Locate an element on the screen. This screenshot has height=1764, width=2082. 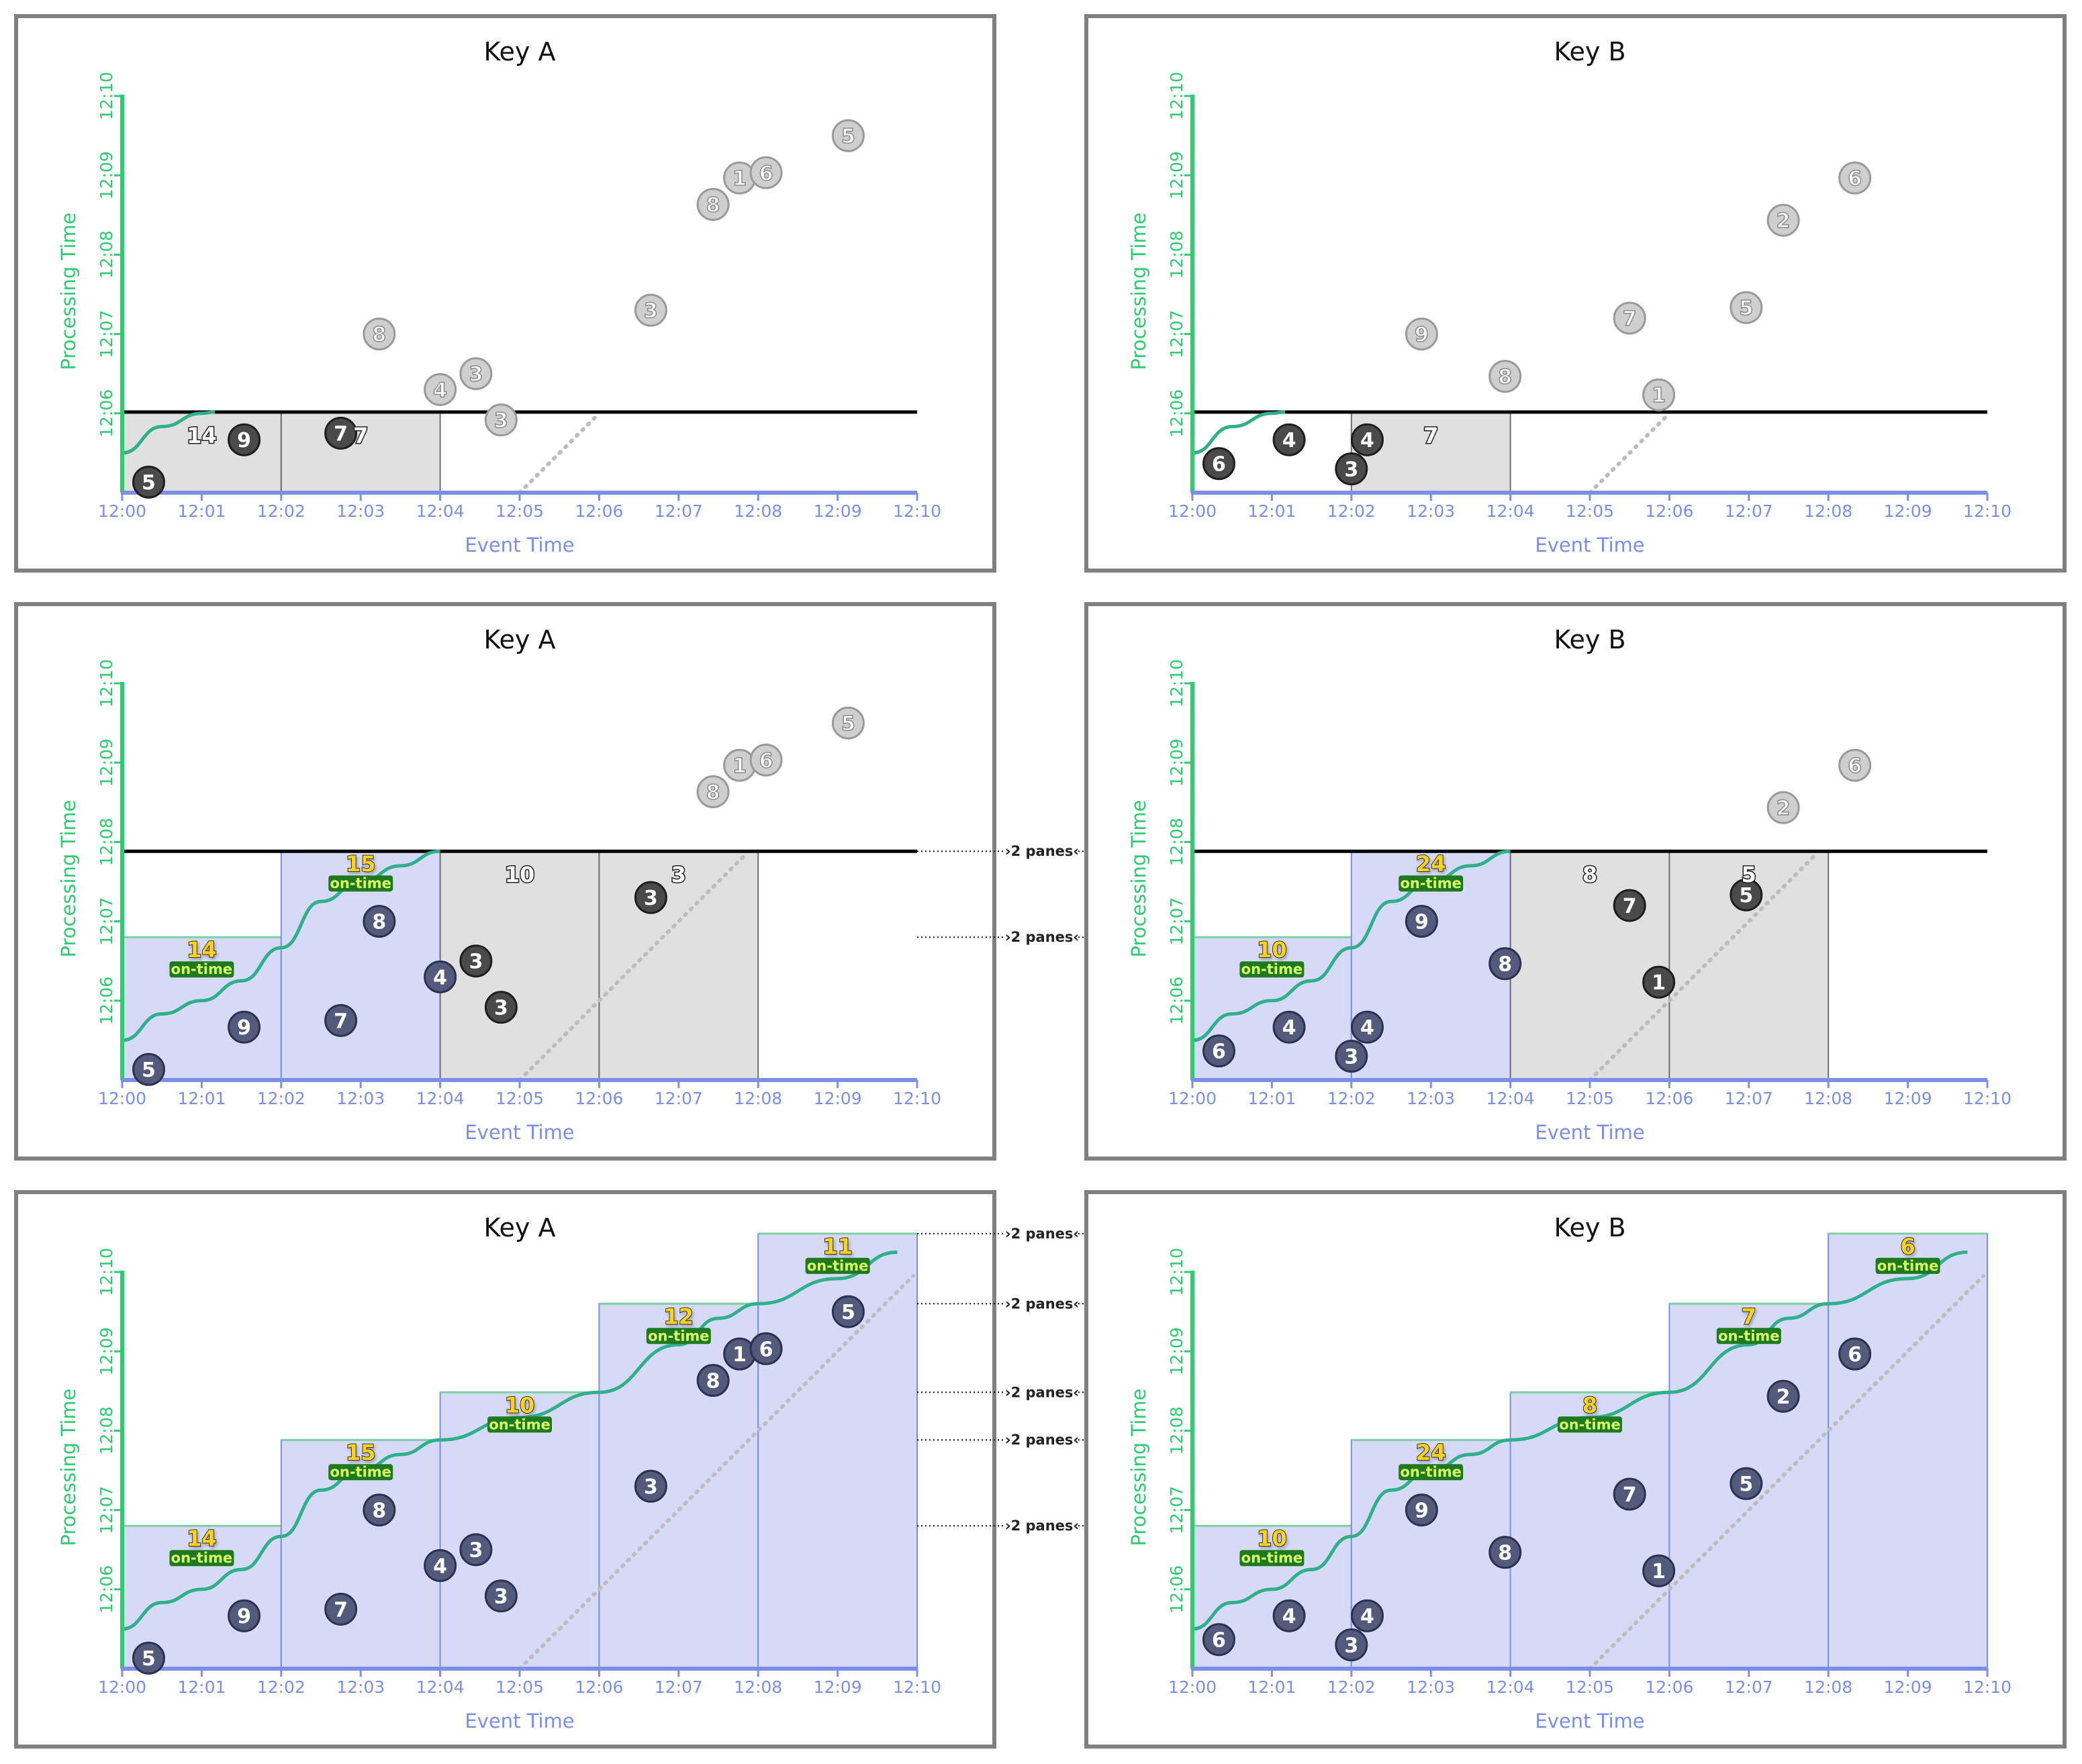
x-tick-label: 12:02 is located at coordinates (1351, 511).